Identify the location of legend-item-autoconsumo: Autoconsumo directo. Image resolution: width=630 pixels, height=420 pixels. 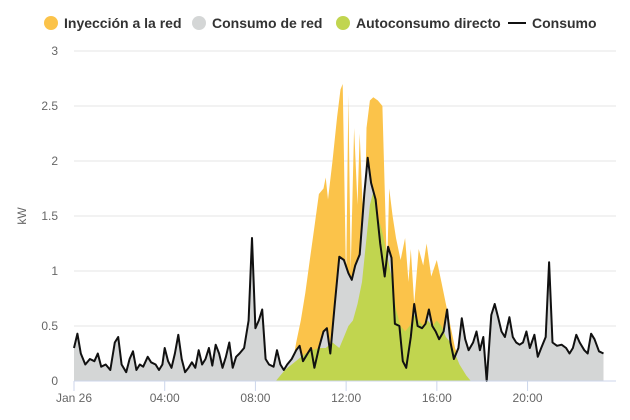
(418, 23).